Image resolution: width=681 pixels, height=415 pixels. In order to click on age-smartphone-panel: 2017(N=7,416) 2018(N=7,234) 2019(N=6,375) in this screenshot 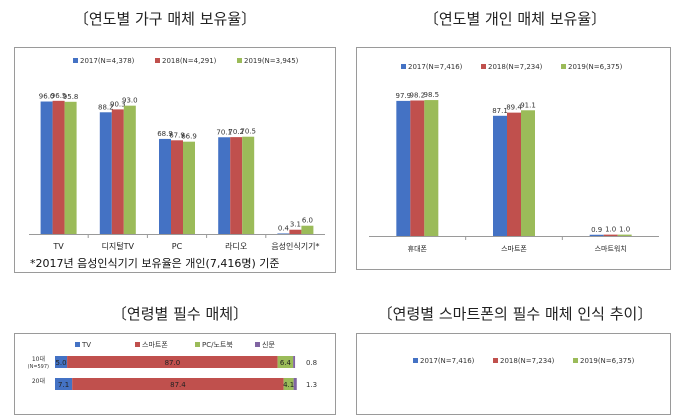, I will do `click(513, 374)`.